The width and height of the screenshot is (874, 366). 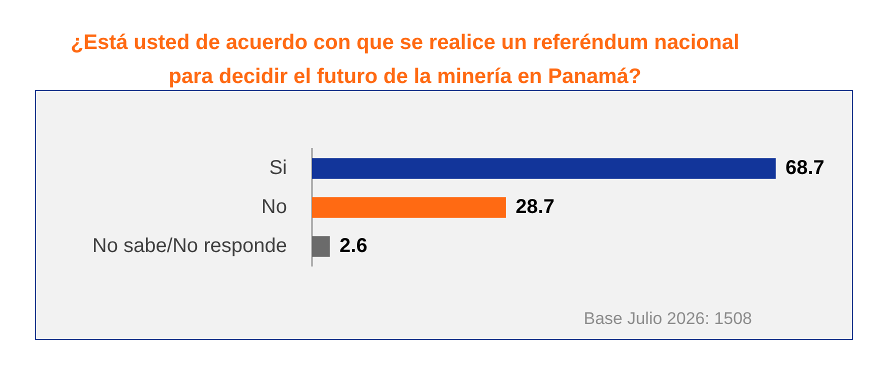 What do you see at coordinates (804, 168) in the screenshot?
I see `data-label: 68.7` at bounding box center [804, 168].